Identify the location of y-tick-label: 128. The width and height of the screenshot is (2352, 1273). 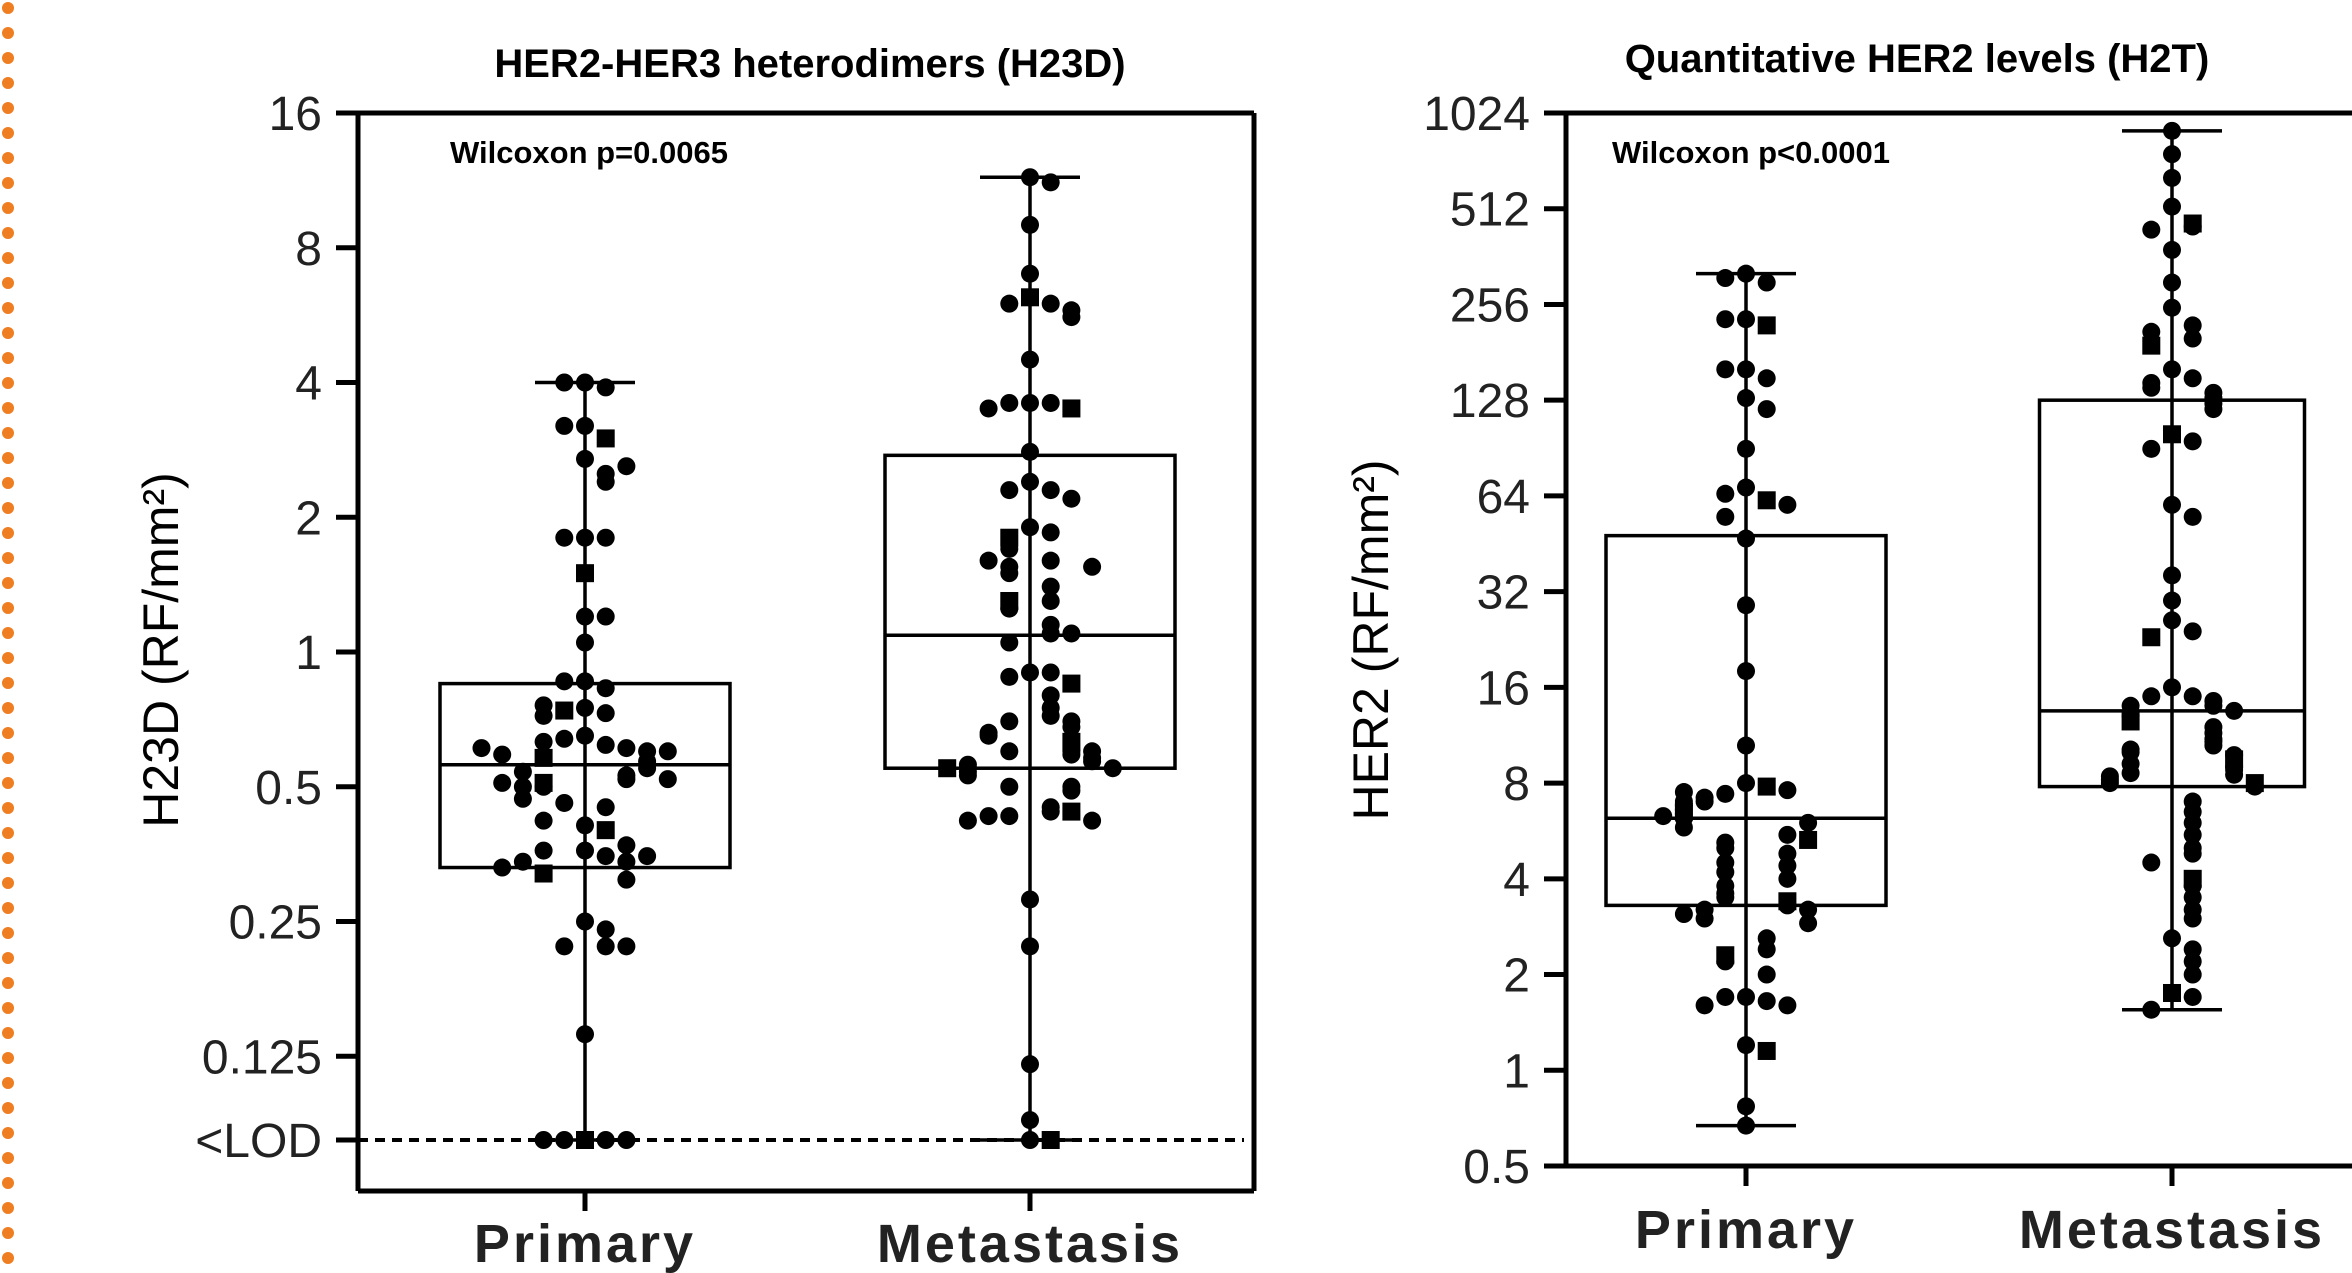
(1490, 401).